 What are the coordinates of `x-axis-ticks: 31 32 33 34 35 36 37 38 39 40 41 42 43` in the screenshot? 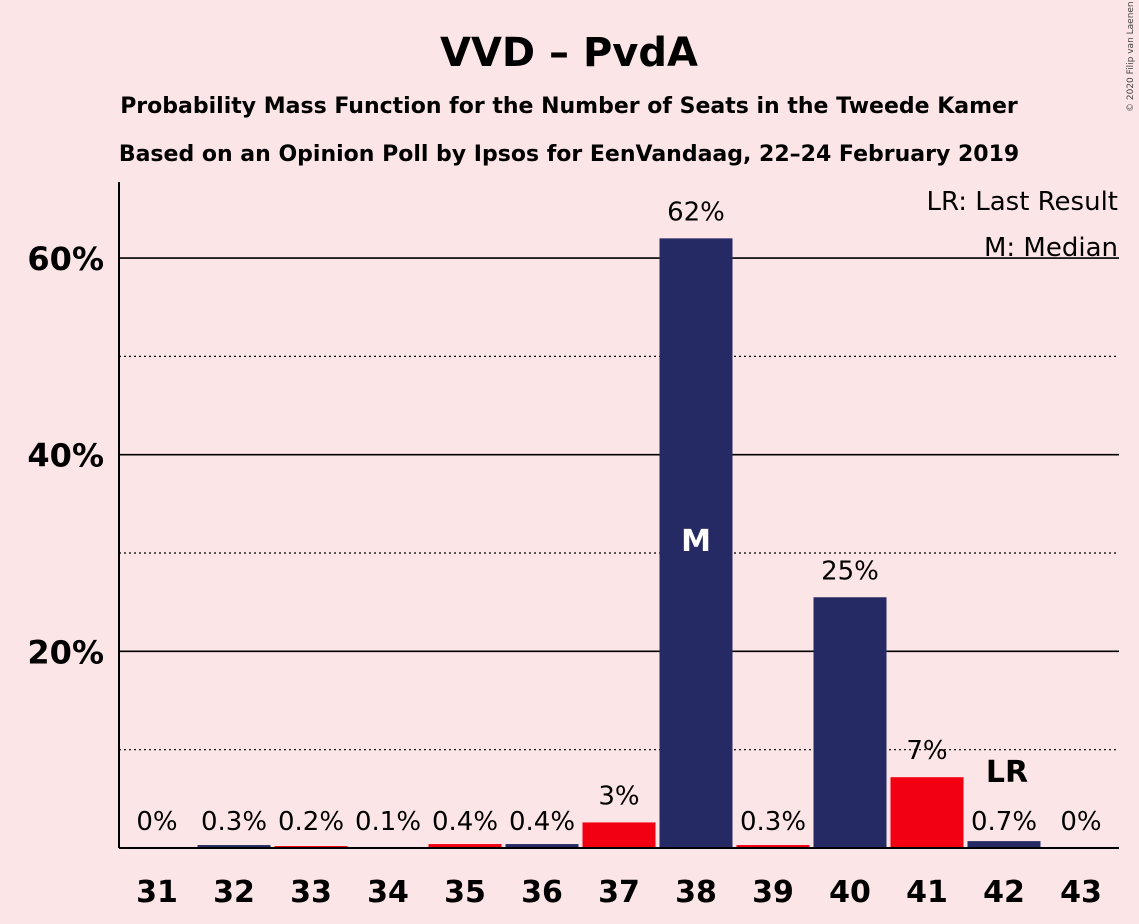 It's located at (619, 892).